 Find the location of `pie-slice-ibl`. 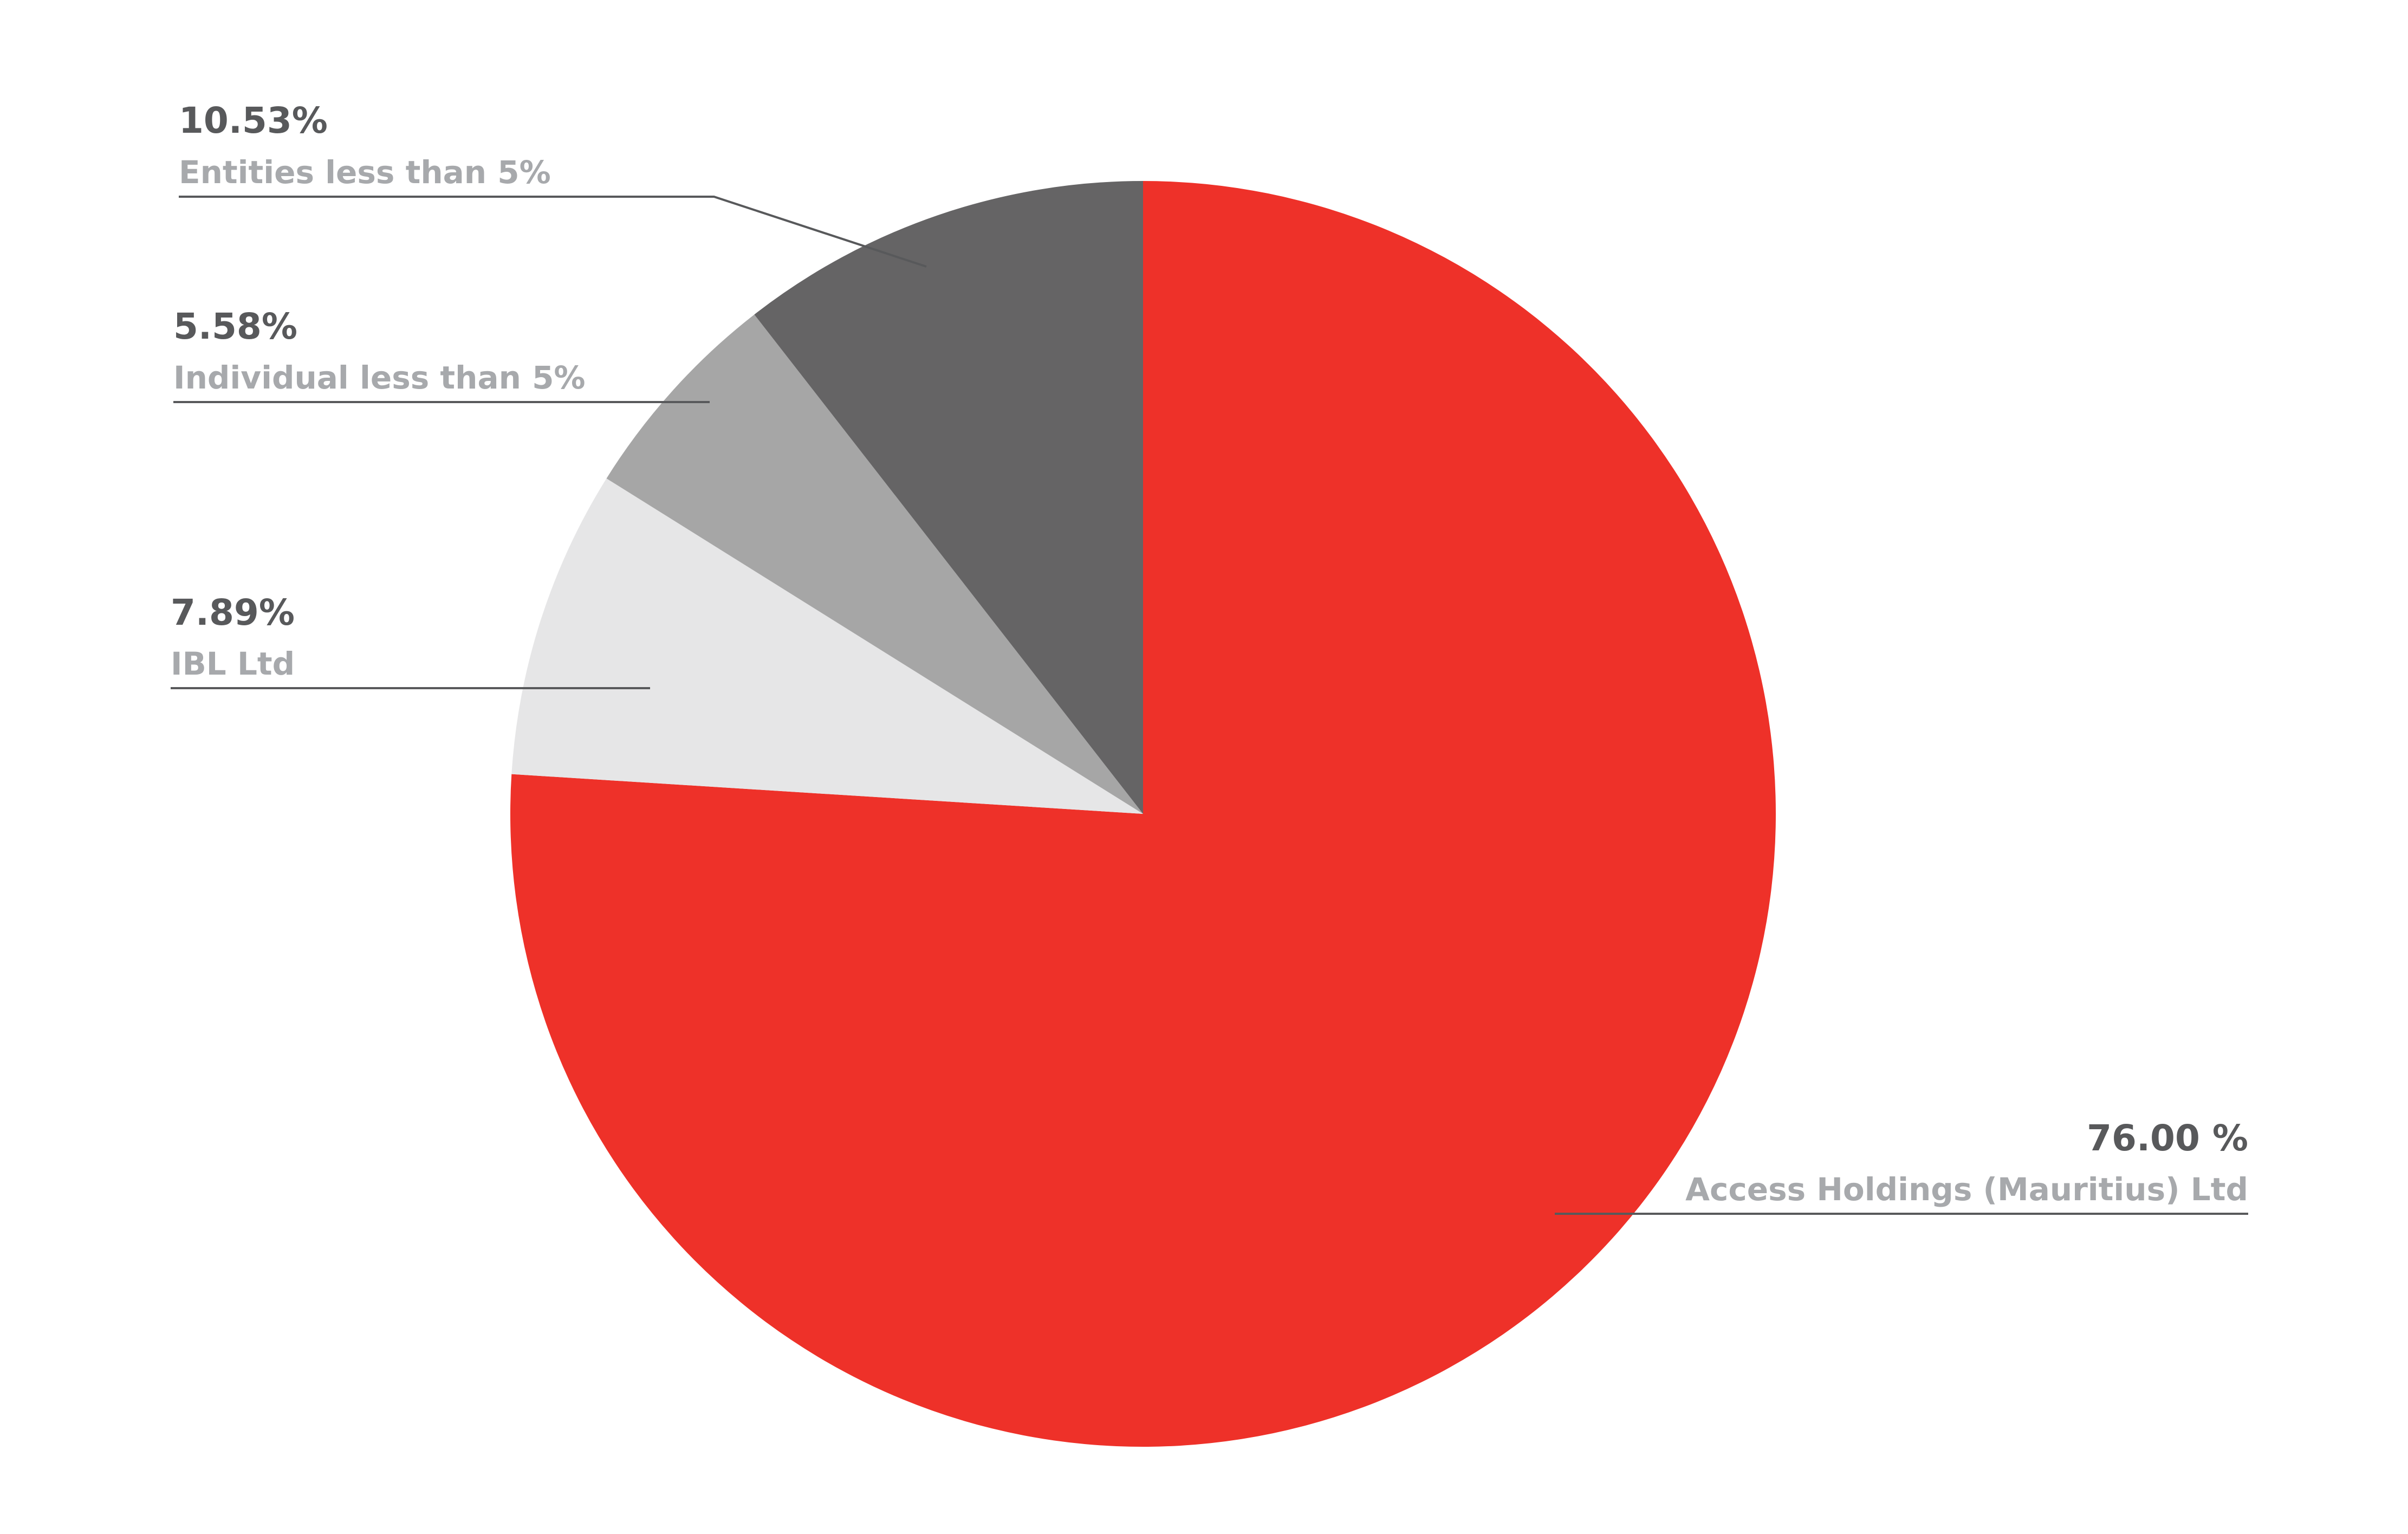

pie-slice-ibl is located at coordinates (827, 646).